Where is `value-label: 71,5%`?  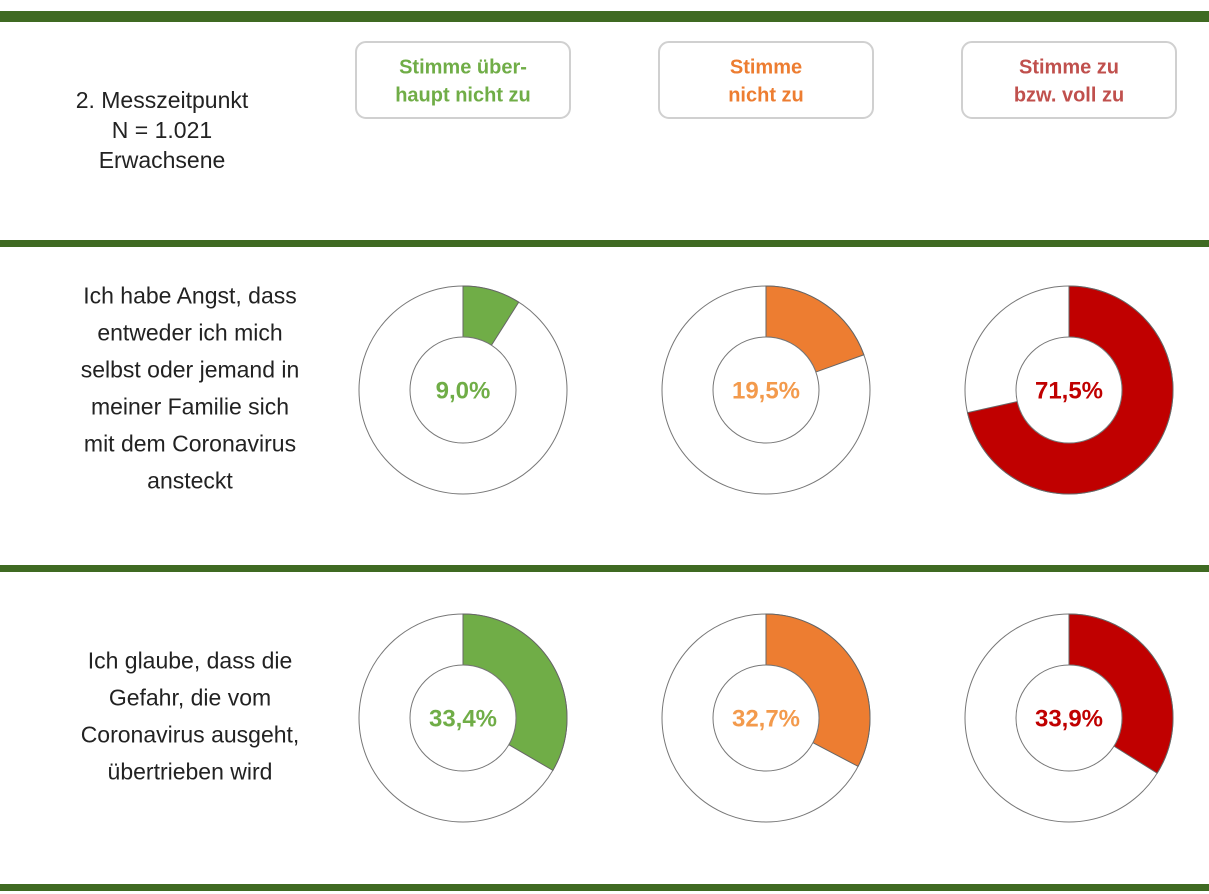 value-label: 71,5% is located at coordinates (1069, 390).